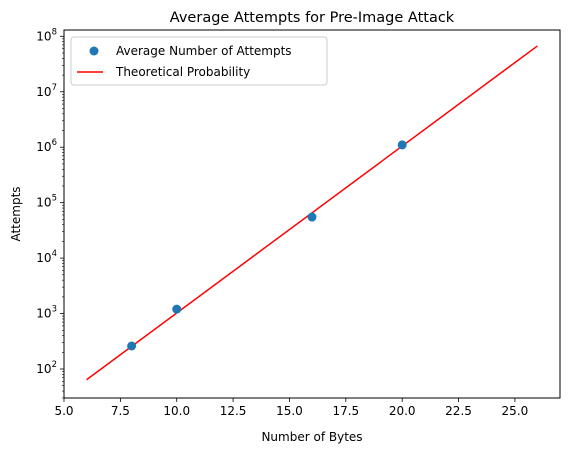 The height and width of the screenshot is (455, 570). What do you see at coordinates (50, 213) in the screenshot?
I see `y-axis-ticks: 10² 10³ 10⁴ 10⁵ 10⁶ 10⁷ 10⁸` at bounding box center [50, 213].